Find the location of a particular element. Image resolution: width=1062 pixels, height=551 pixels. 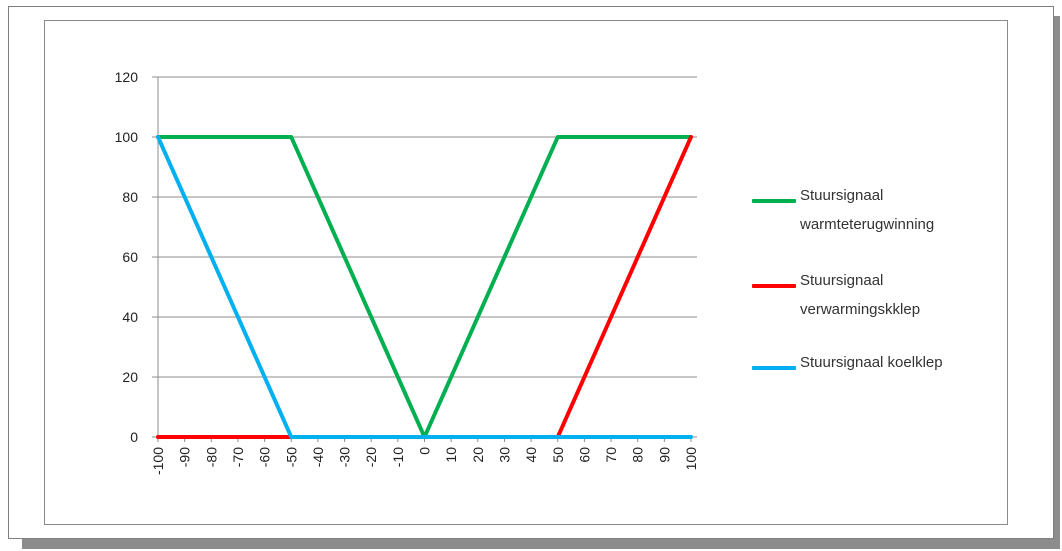

x-tick-label: 40 is located at coordinates (531, 455).